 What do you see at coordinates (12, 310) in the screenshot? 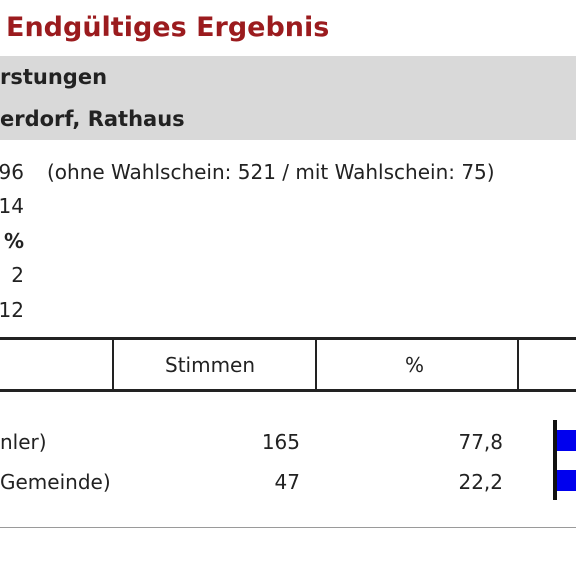
I see `stat-value-5: 12` at bounding box center [12, 310].